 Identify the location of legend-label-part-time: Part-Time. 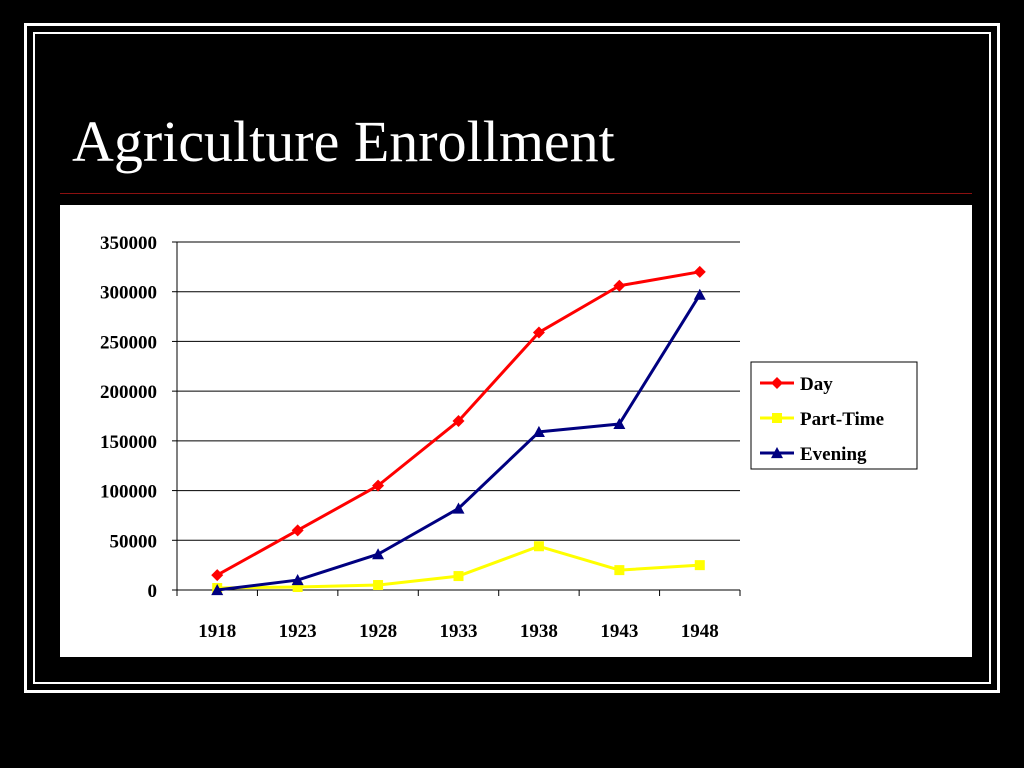
(842, 419).